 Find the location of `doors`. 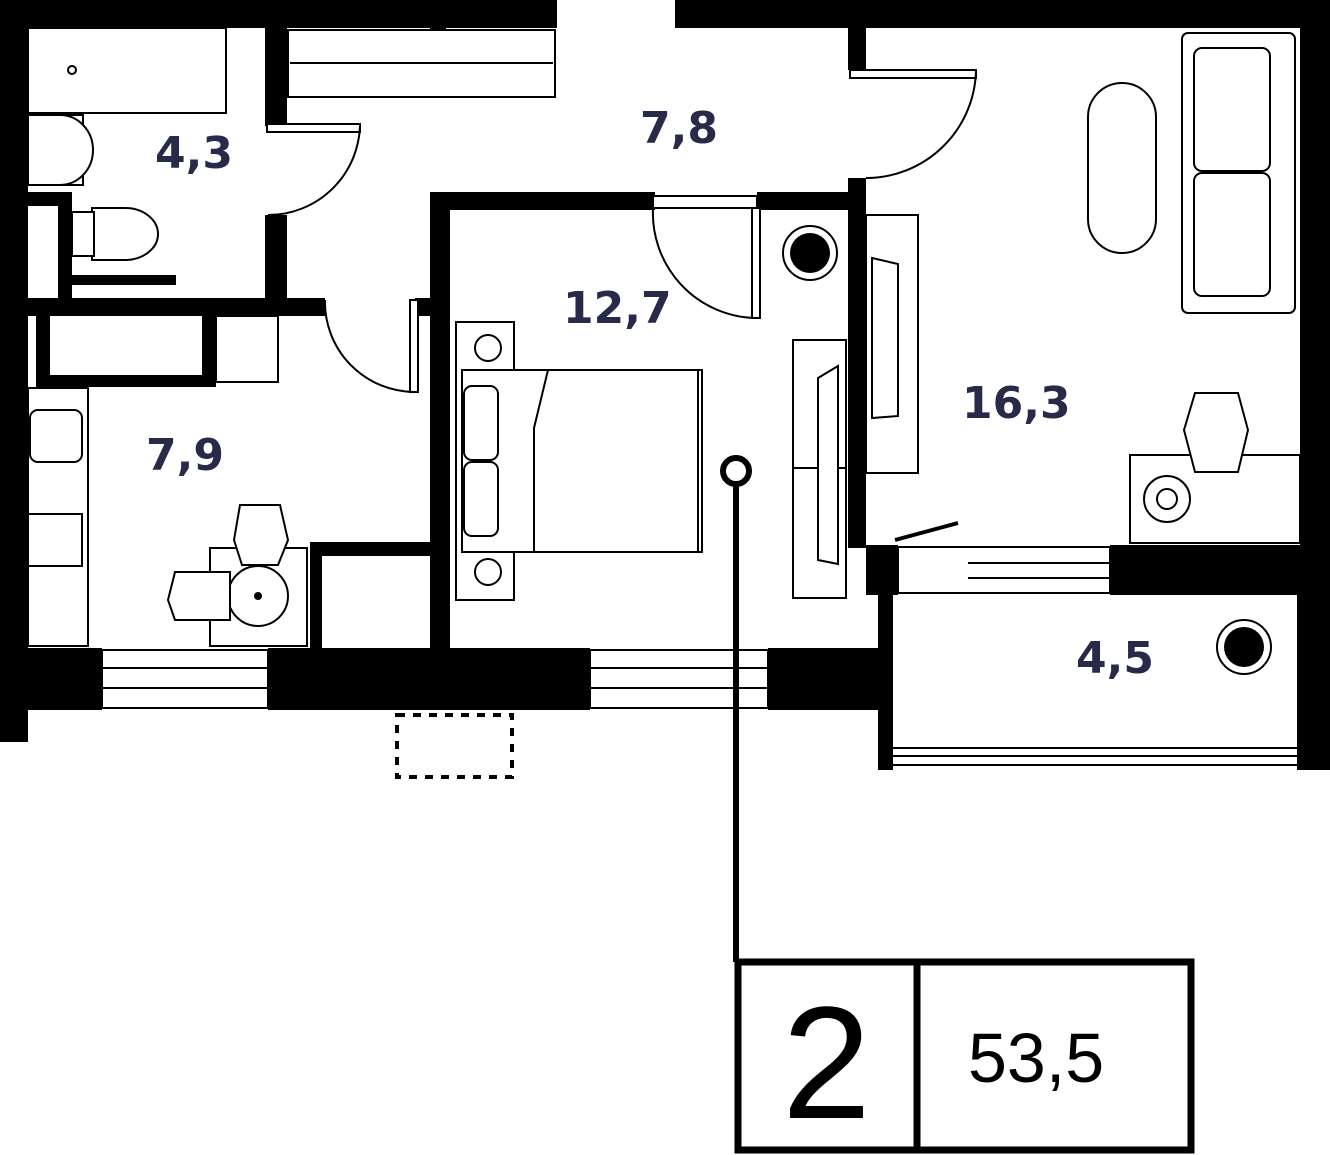

doors is located at coordinates (621, 231).